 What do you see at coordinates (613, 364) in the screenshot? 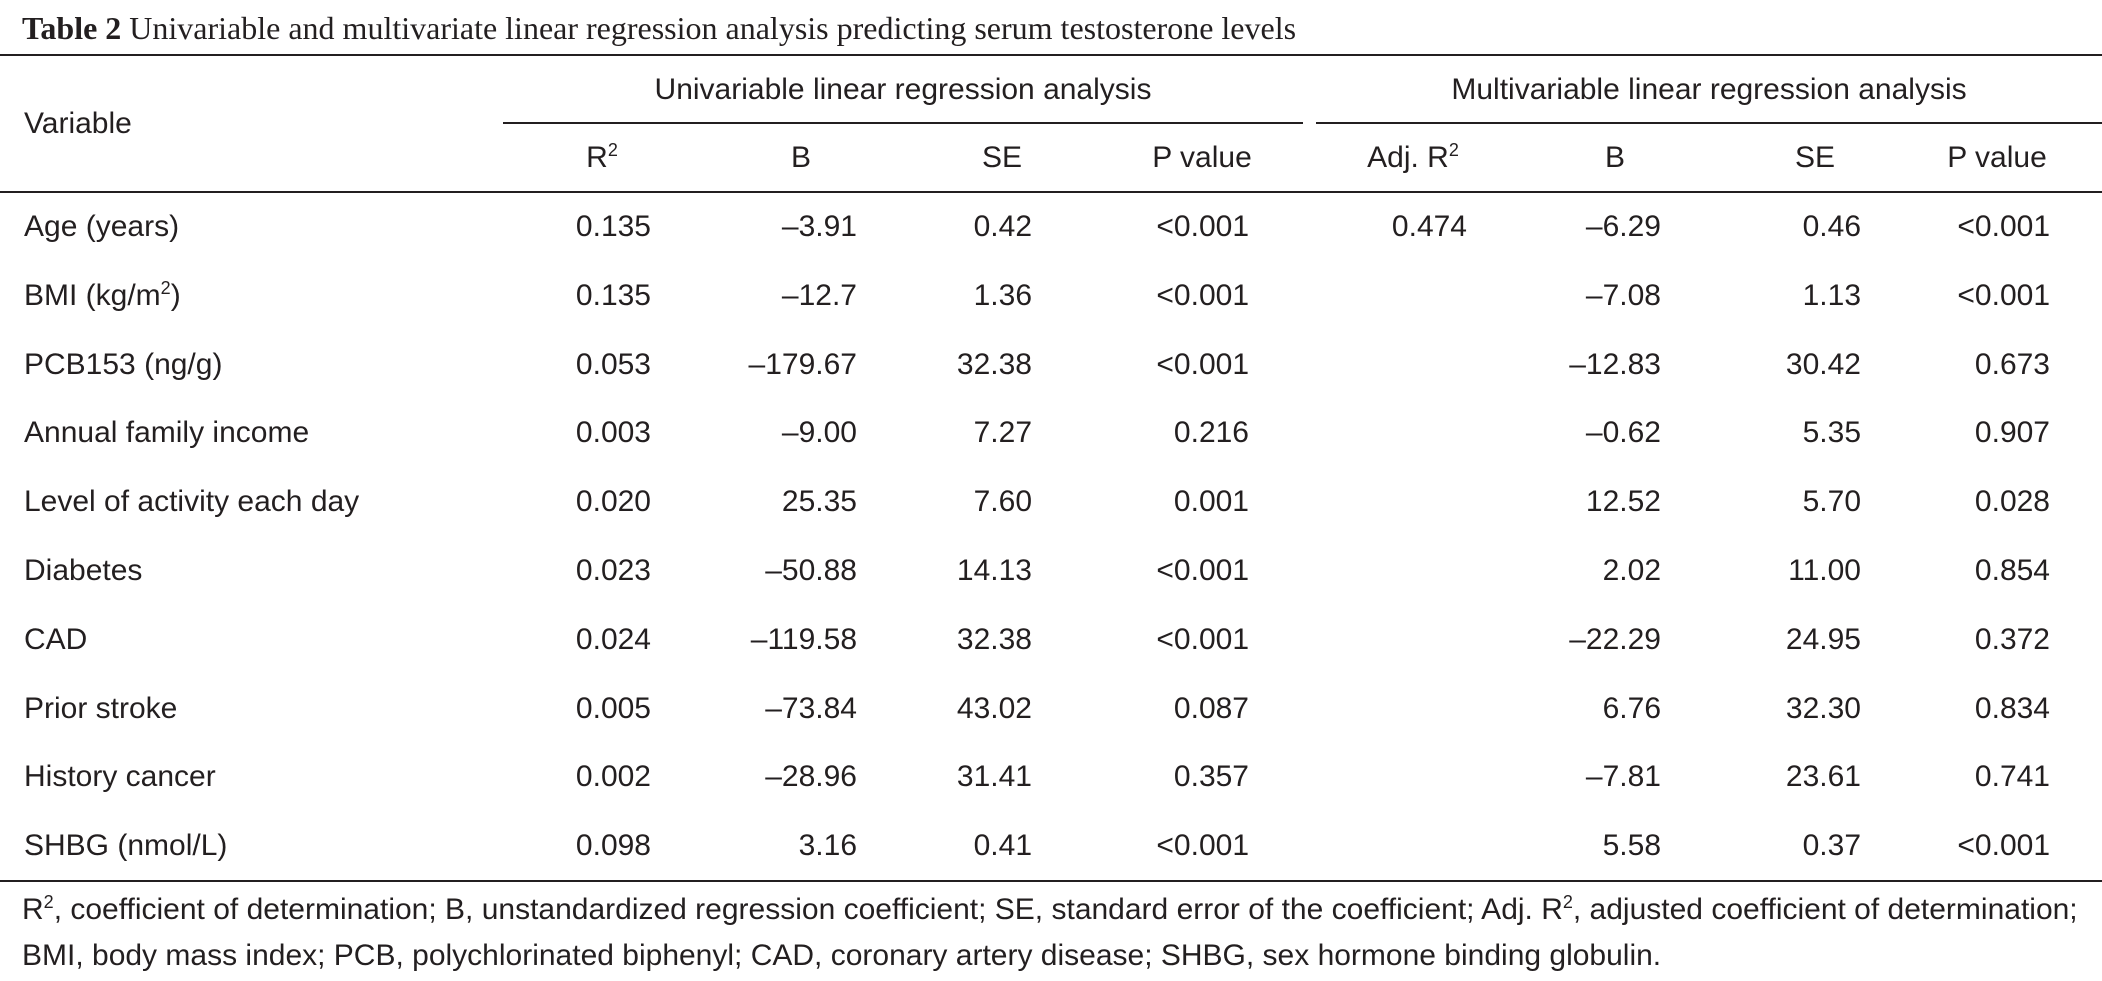
I see `cell-r2: 0.053` at bounding box center [613, 364].